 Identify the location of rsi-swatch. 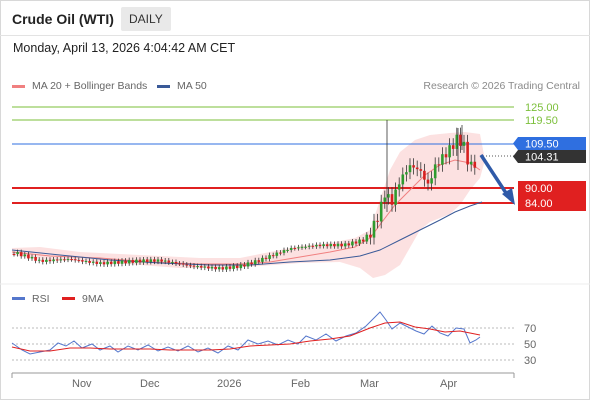
(18, 298).